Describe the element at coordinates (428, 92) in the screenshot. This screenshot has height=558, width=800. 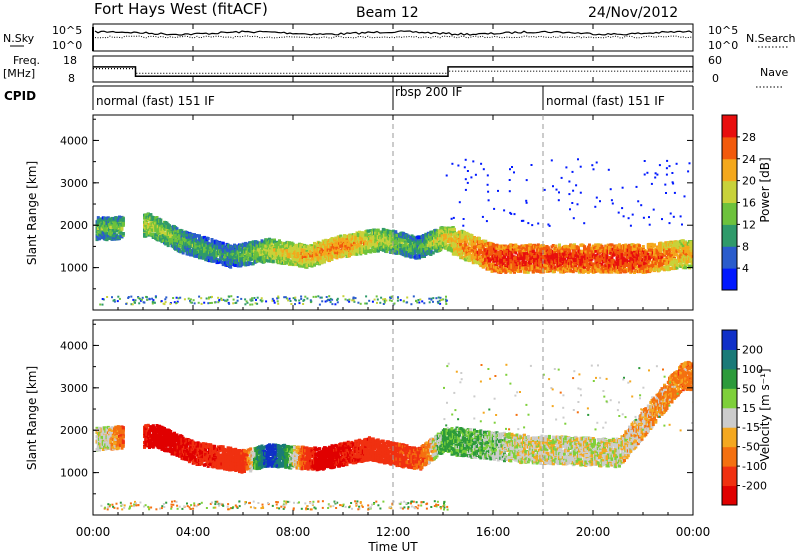
I see `cpid-segment-2: rbsp 200 IF` at that location.